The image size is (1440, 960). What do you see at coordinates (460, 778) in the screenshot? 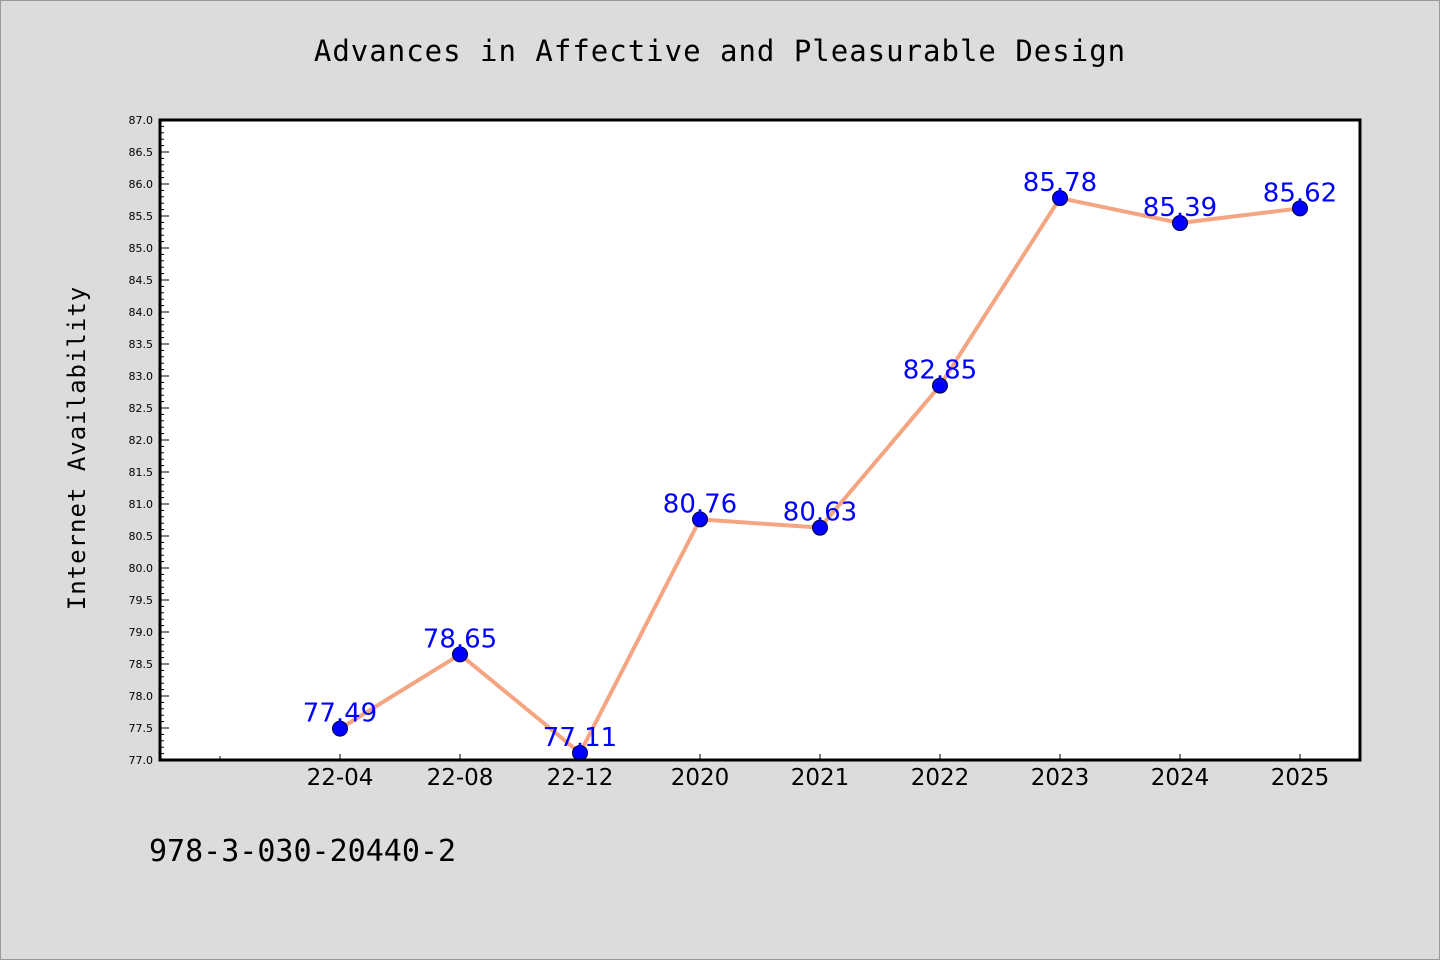
I see `x-tick-label: 22-08` at bounding box center [460, 778].